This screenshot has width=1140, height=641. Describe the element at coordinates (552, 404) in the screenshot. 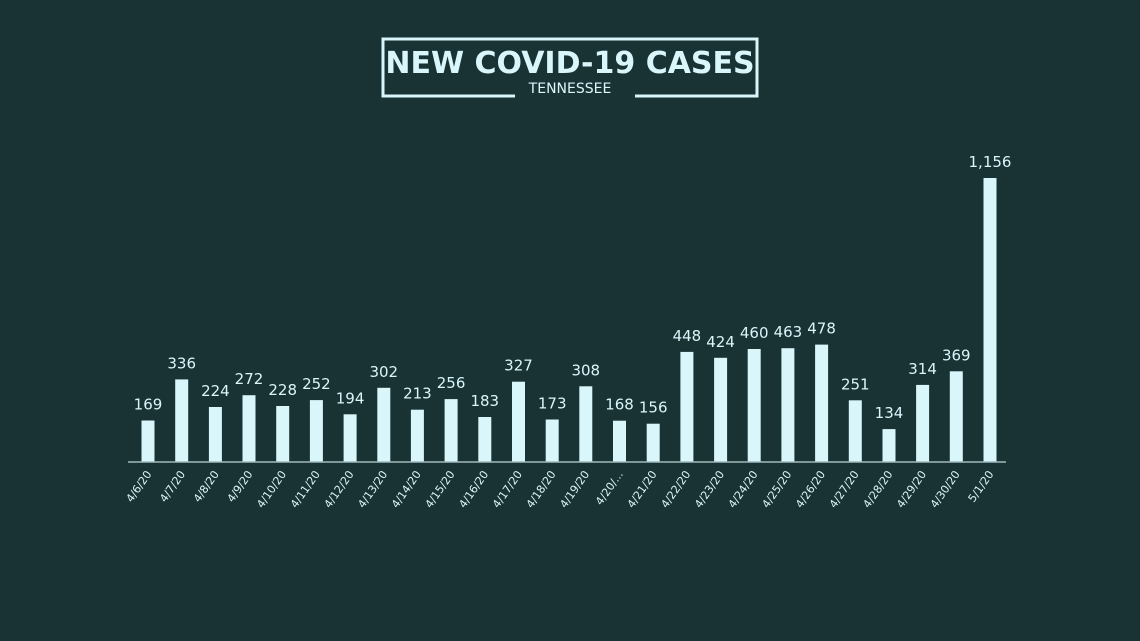

I see `value-label: 173` at that location.